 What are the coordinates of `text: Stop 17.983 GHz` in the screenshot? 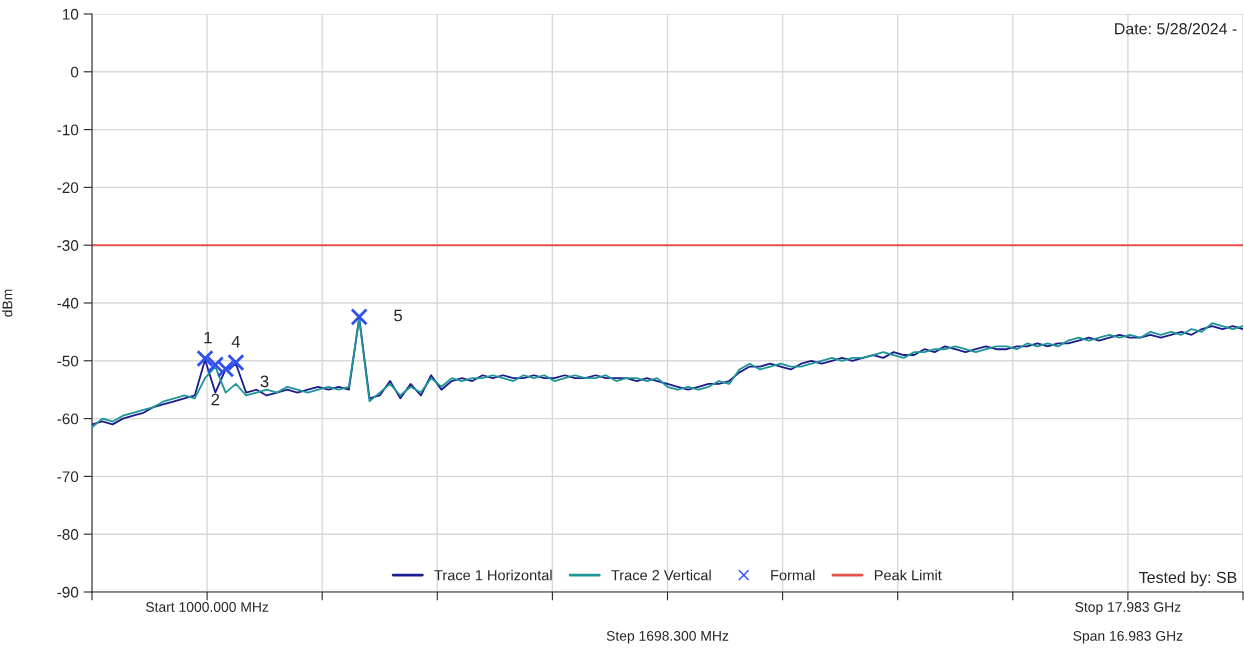 It's located at (1128, 608).